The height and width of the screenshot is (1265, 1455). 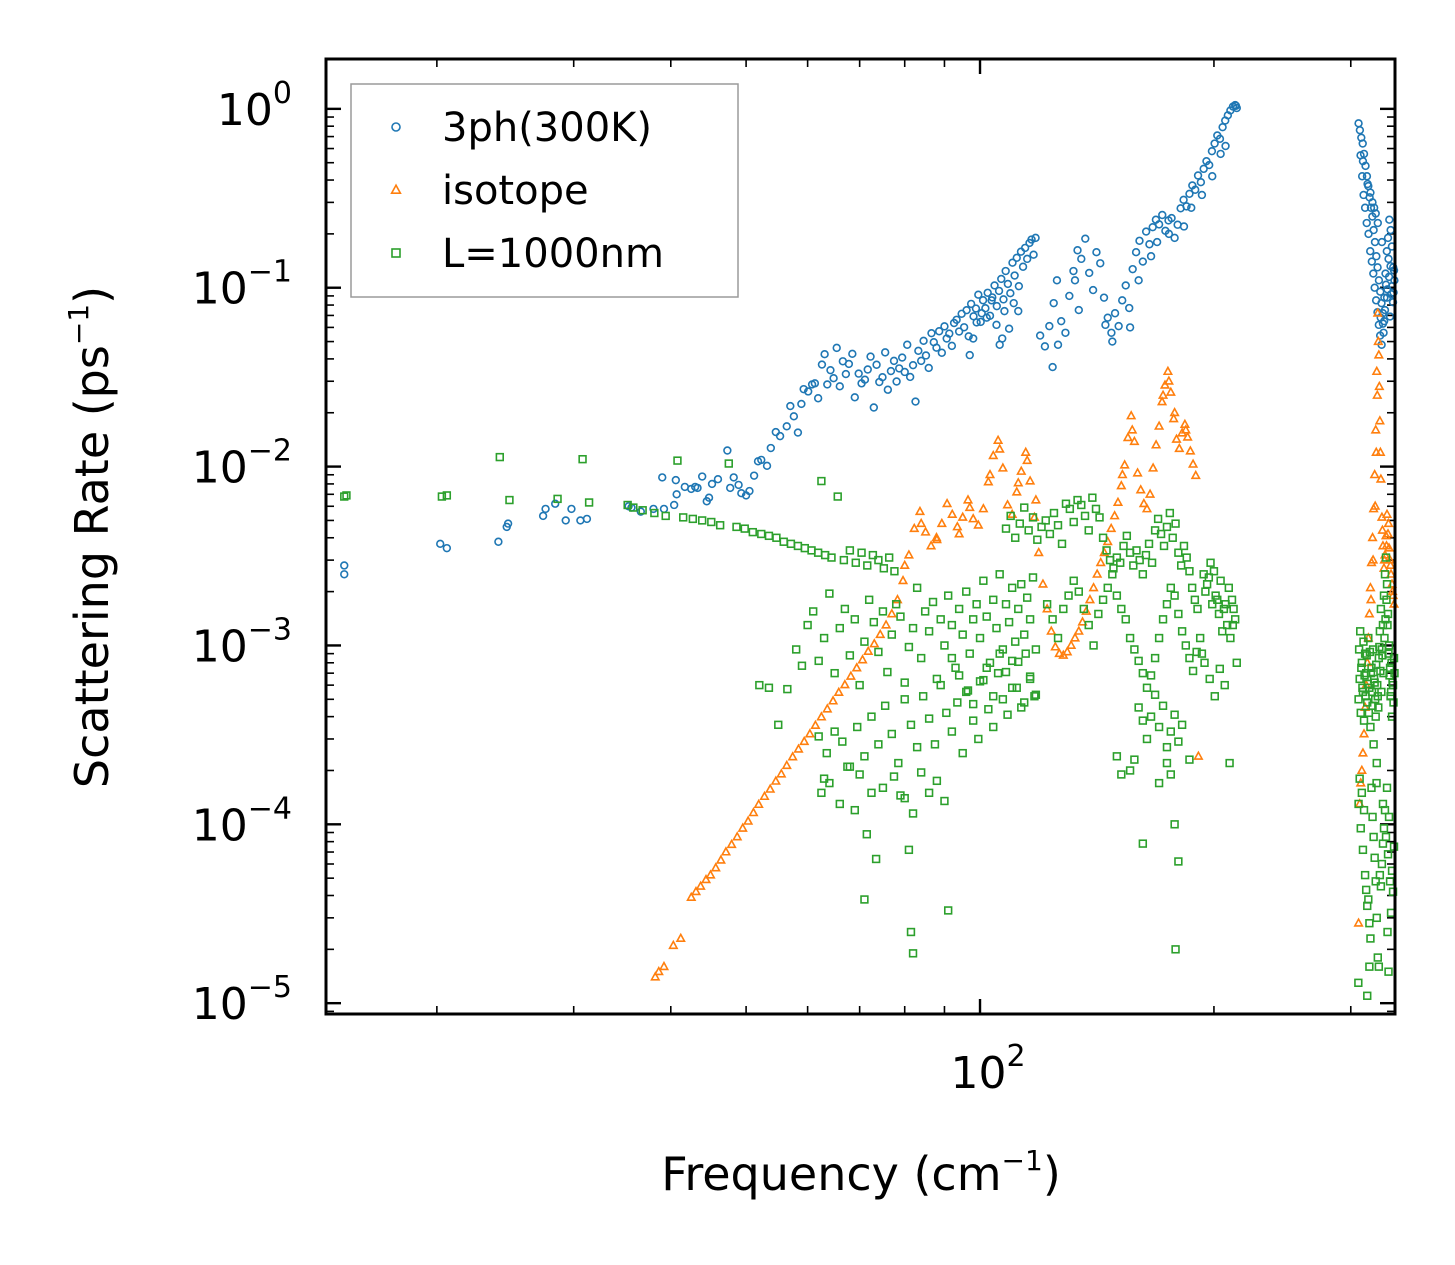 I want to click on y-tick-label: 10−3, so click(x=242, y=642).